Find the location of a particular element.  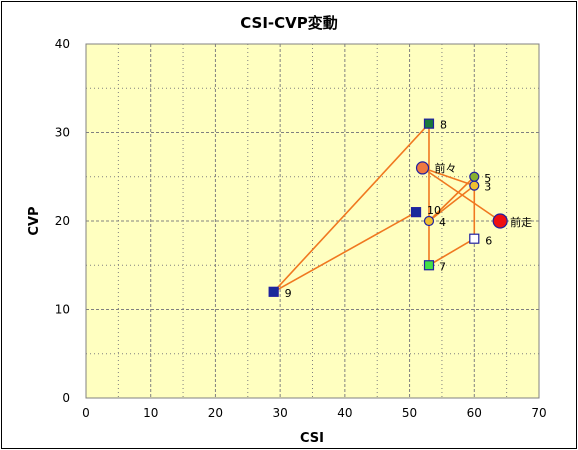

point-label: 5 is located at coordinates (487, 178).